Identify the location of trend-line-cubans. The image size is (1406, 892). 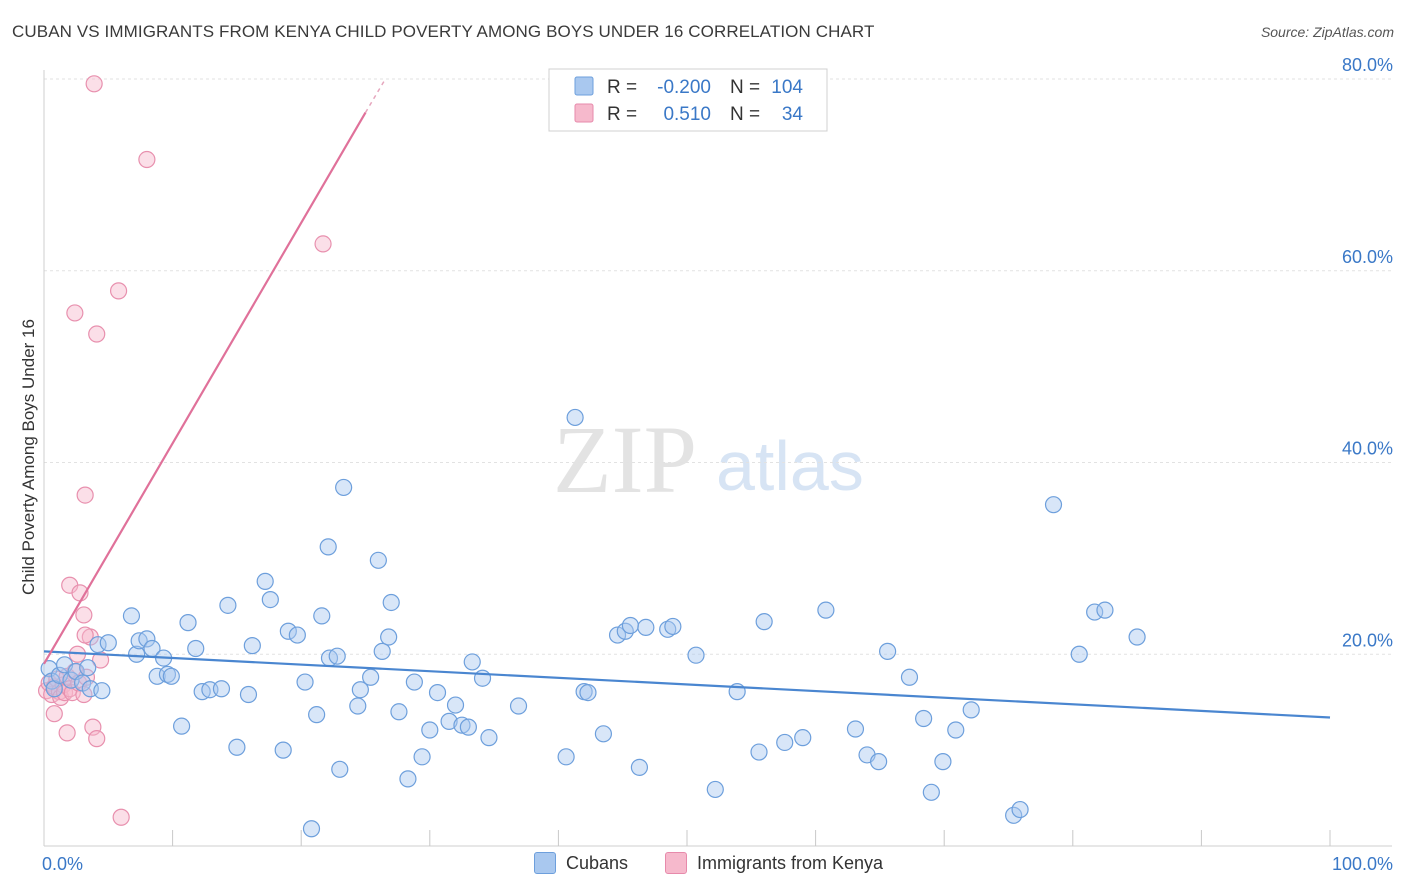
(687, 684).